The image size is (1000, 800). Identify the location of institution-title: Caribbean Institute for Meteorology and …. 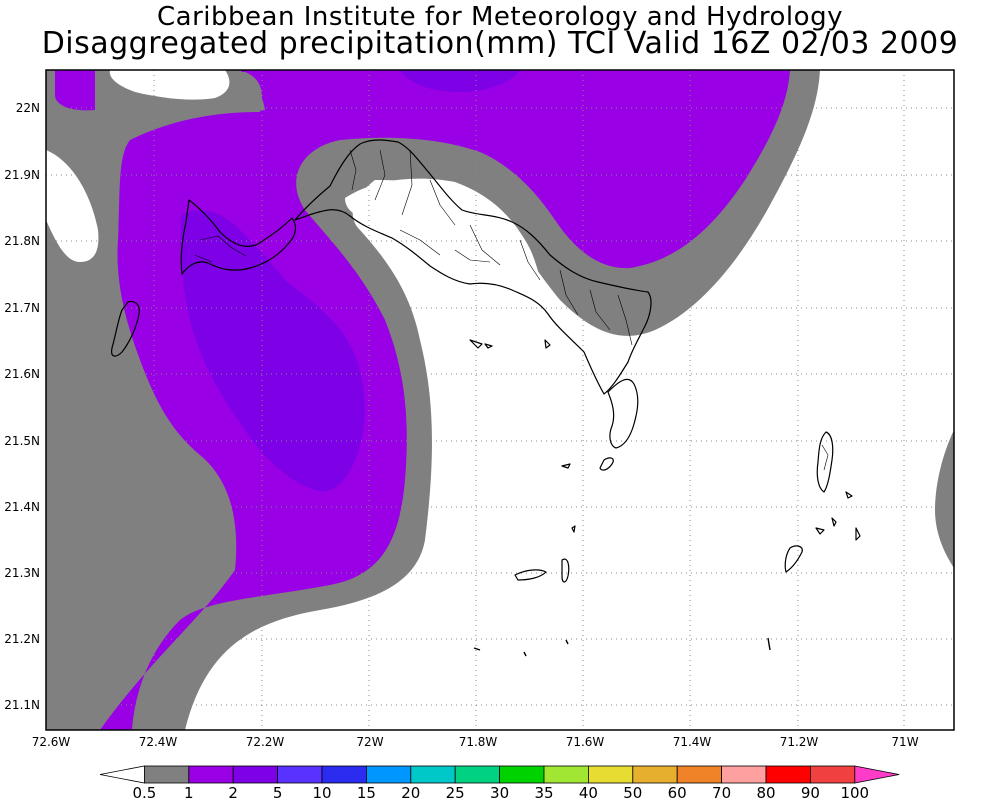
(500, 17).